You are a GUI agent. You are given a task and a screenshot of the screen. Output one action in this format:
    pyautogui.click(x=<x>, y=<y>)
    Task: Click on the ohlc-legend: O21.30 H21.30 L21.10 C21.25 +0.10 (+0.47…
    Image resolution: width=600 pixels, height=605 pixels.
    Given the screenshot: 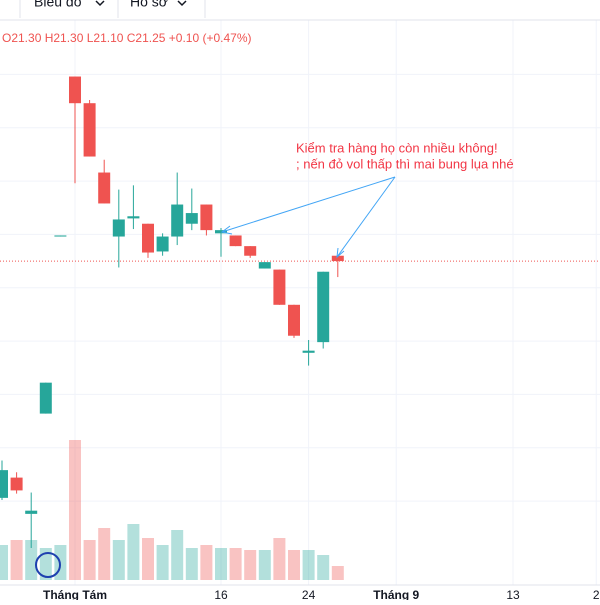 What is the action you would take?
    pyautogui.click(x=127, y=38)
    